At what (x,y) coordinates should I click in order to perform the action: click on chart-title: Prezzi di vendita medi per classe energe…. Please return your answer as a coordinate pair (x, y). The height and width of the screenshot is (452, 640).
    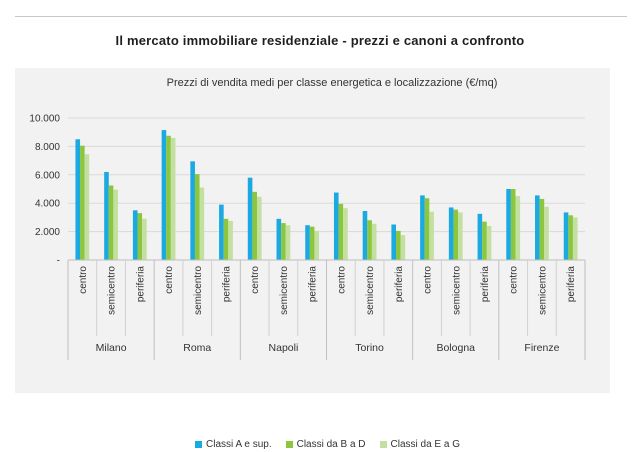
    Looking at the image, I should click on (332, 83).